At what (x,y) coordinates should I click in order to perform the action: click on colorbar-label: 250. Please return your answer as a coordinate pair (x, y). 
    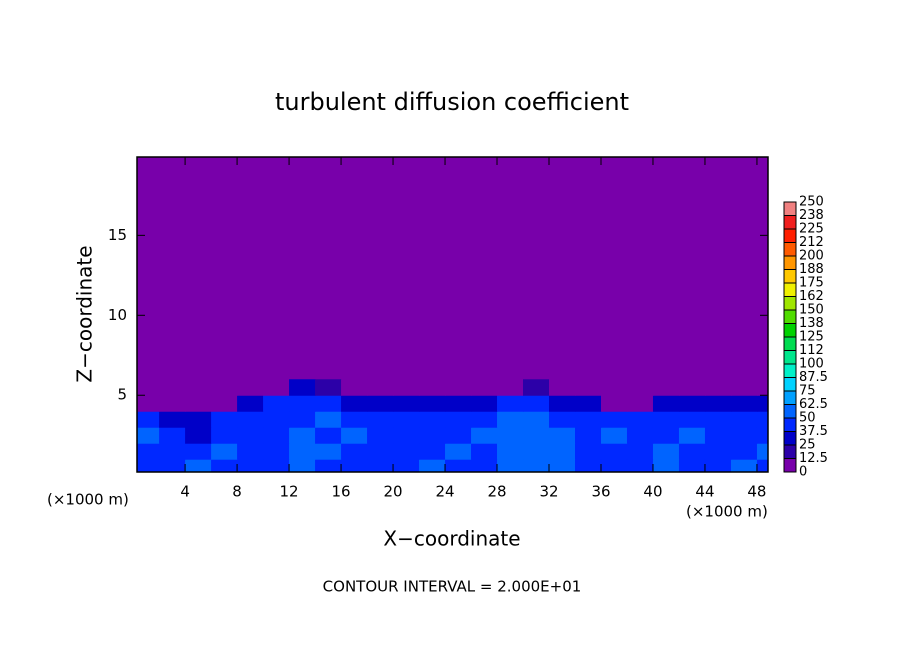
    Looking at the image, I should click on (811, 202).